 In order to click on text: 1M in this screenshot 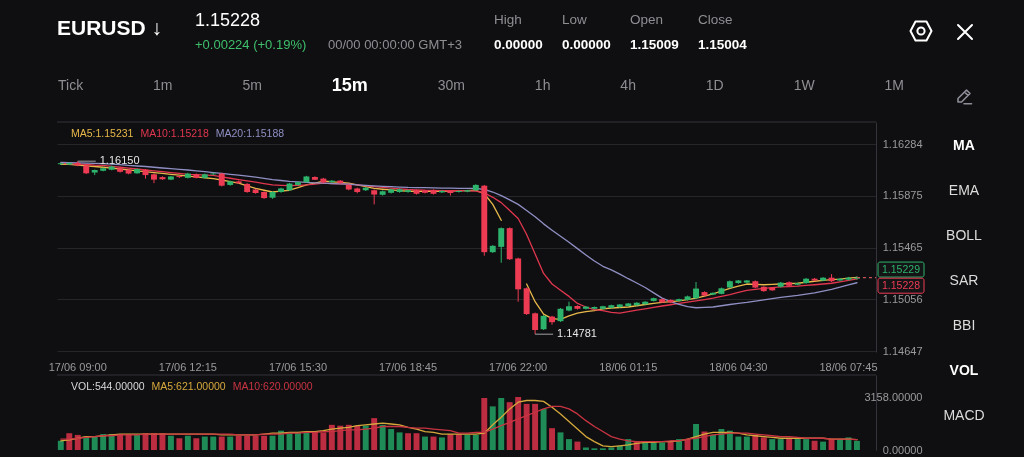, I will do `click(894, 85)`.